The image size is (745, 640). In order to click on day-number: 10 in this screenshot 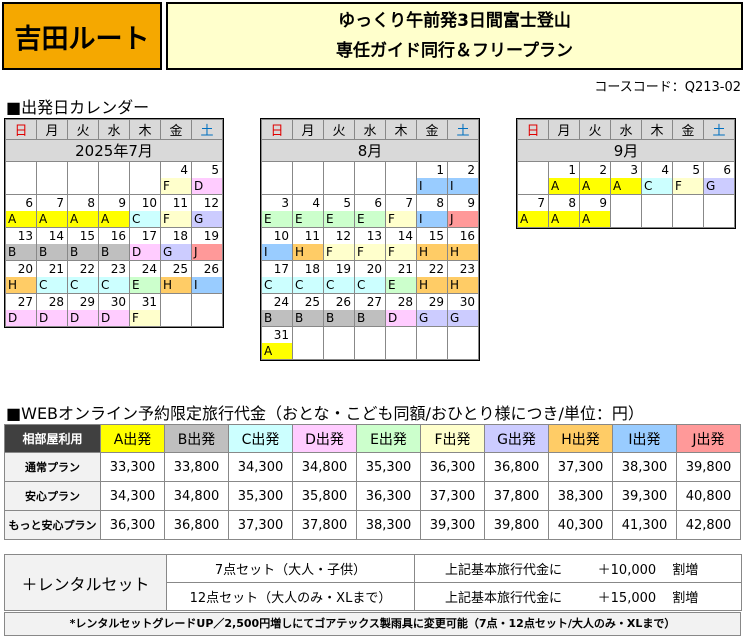, I will do `click(149, 203)`.